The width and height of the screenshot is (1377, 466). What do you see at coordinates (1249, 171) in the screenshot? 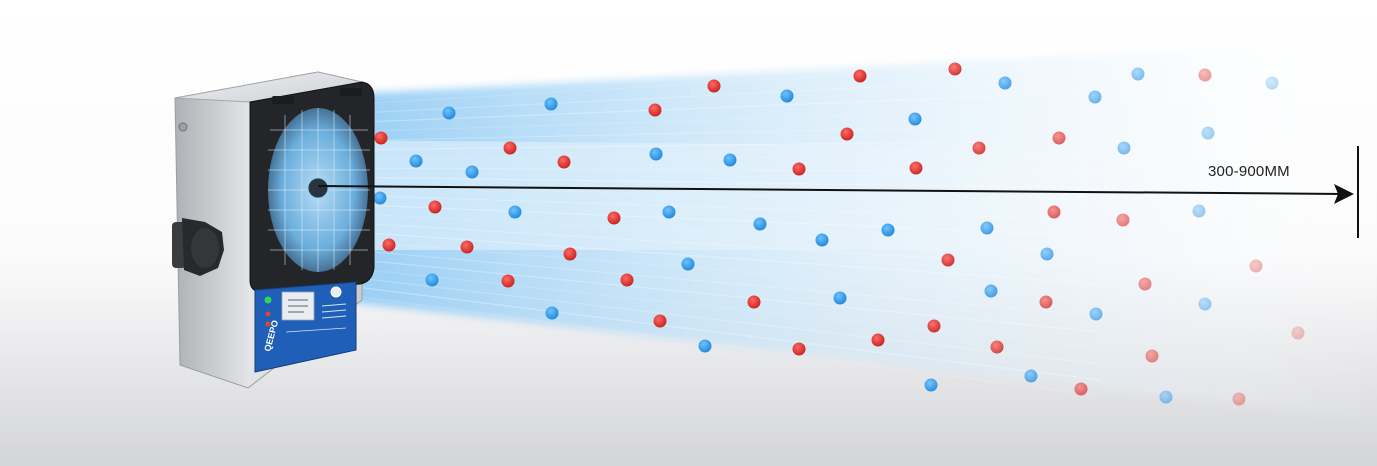
I see `distance-label: 300-900MM` at bounding box center [1249, 171].